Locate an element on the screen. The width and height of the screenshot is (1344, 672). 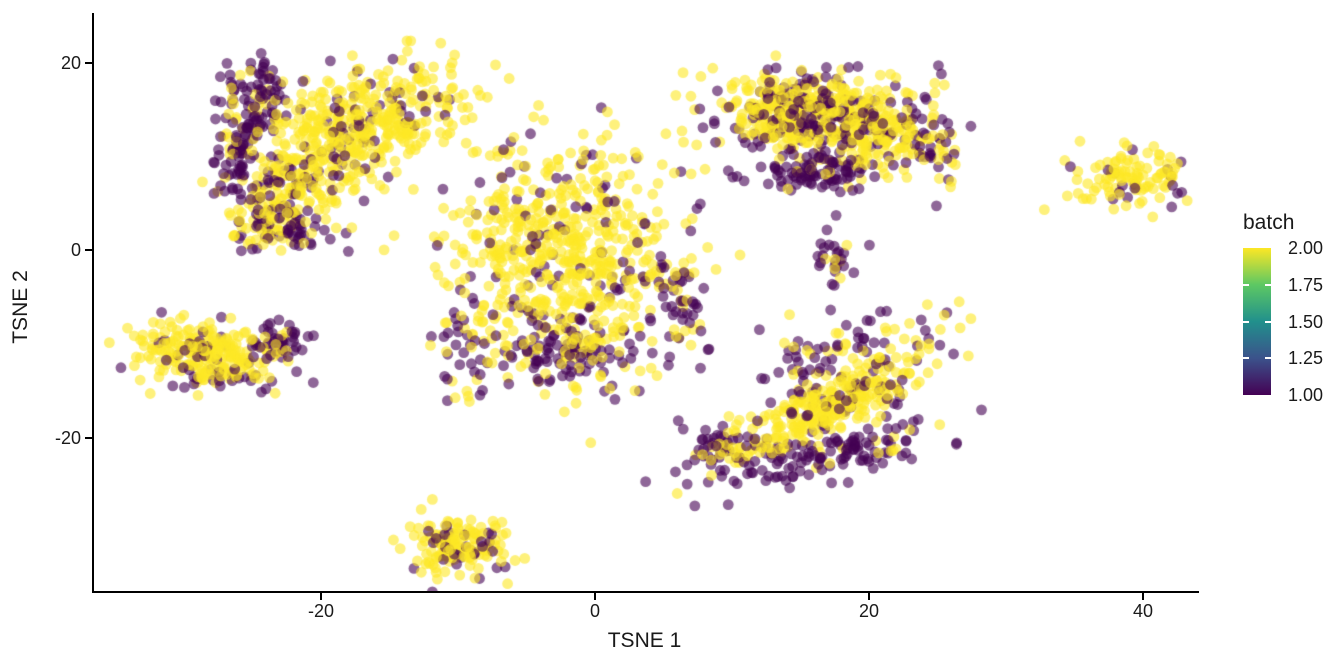
x-tick-label: 40 is located at coordinates (1143, 611).